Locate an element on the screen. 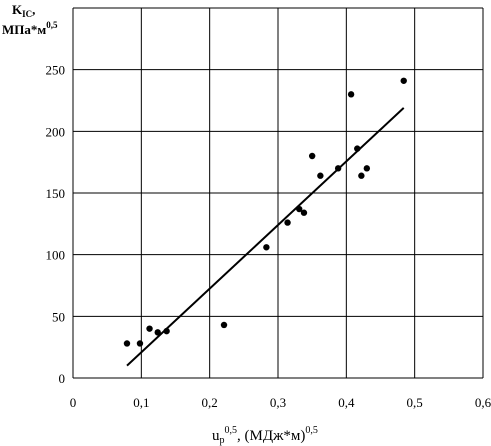 Image resolution: width=491 pixels, height=446 pixels. y-axis-label-line1: KIC, is located at coordinates (23, 10).